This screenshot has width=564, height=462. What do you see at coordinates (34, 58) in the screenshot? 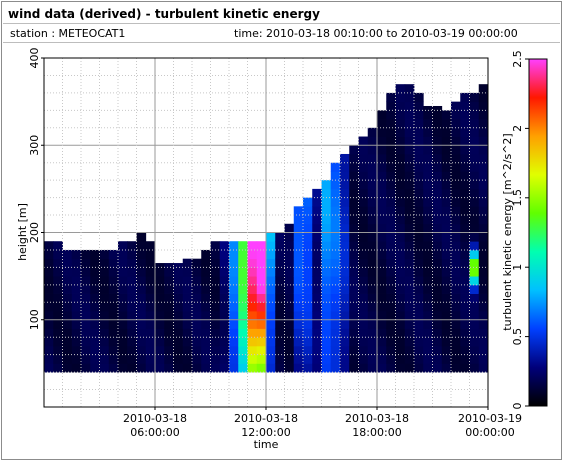
I see `y-tick-label: 400` at bounding box center [34, 58].